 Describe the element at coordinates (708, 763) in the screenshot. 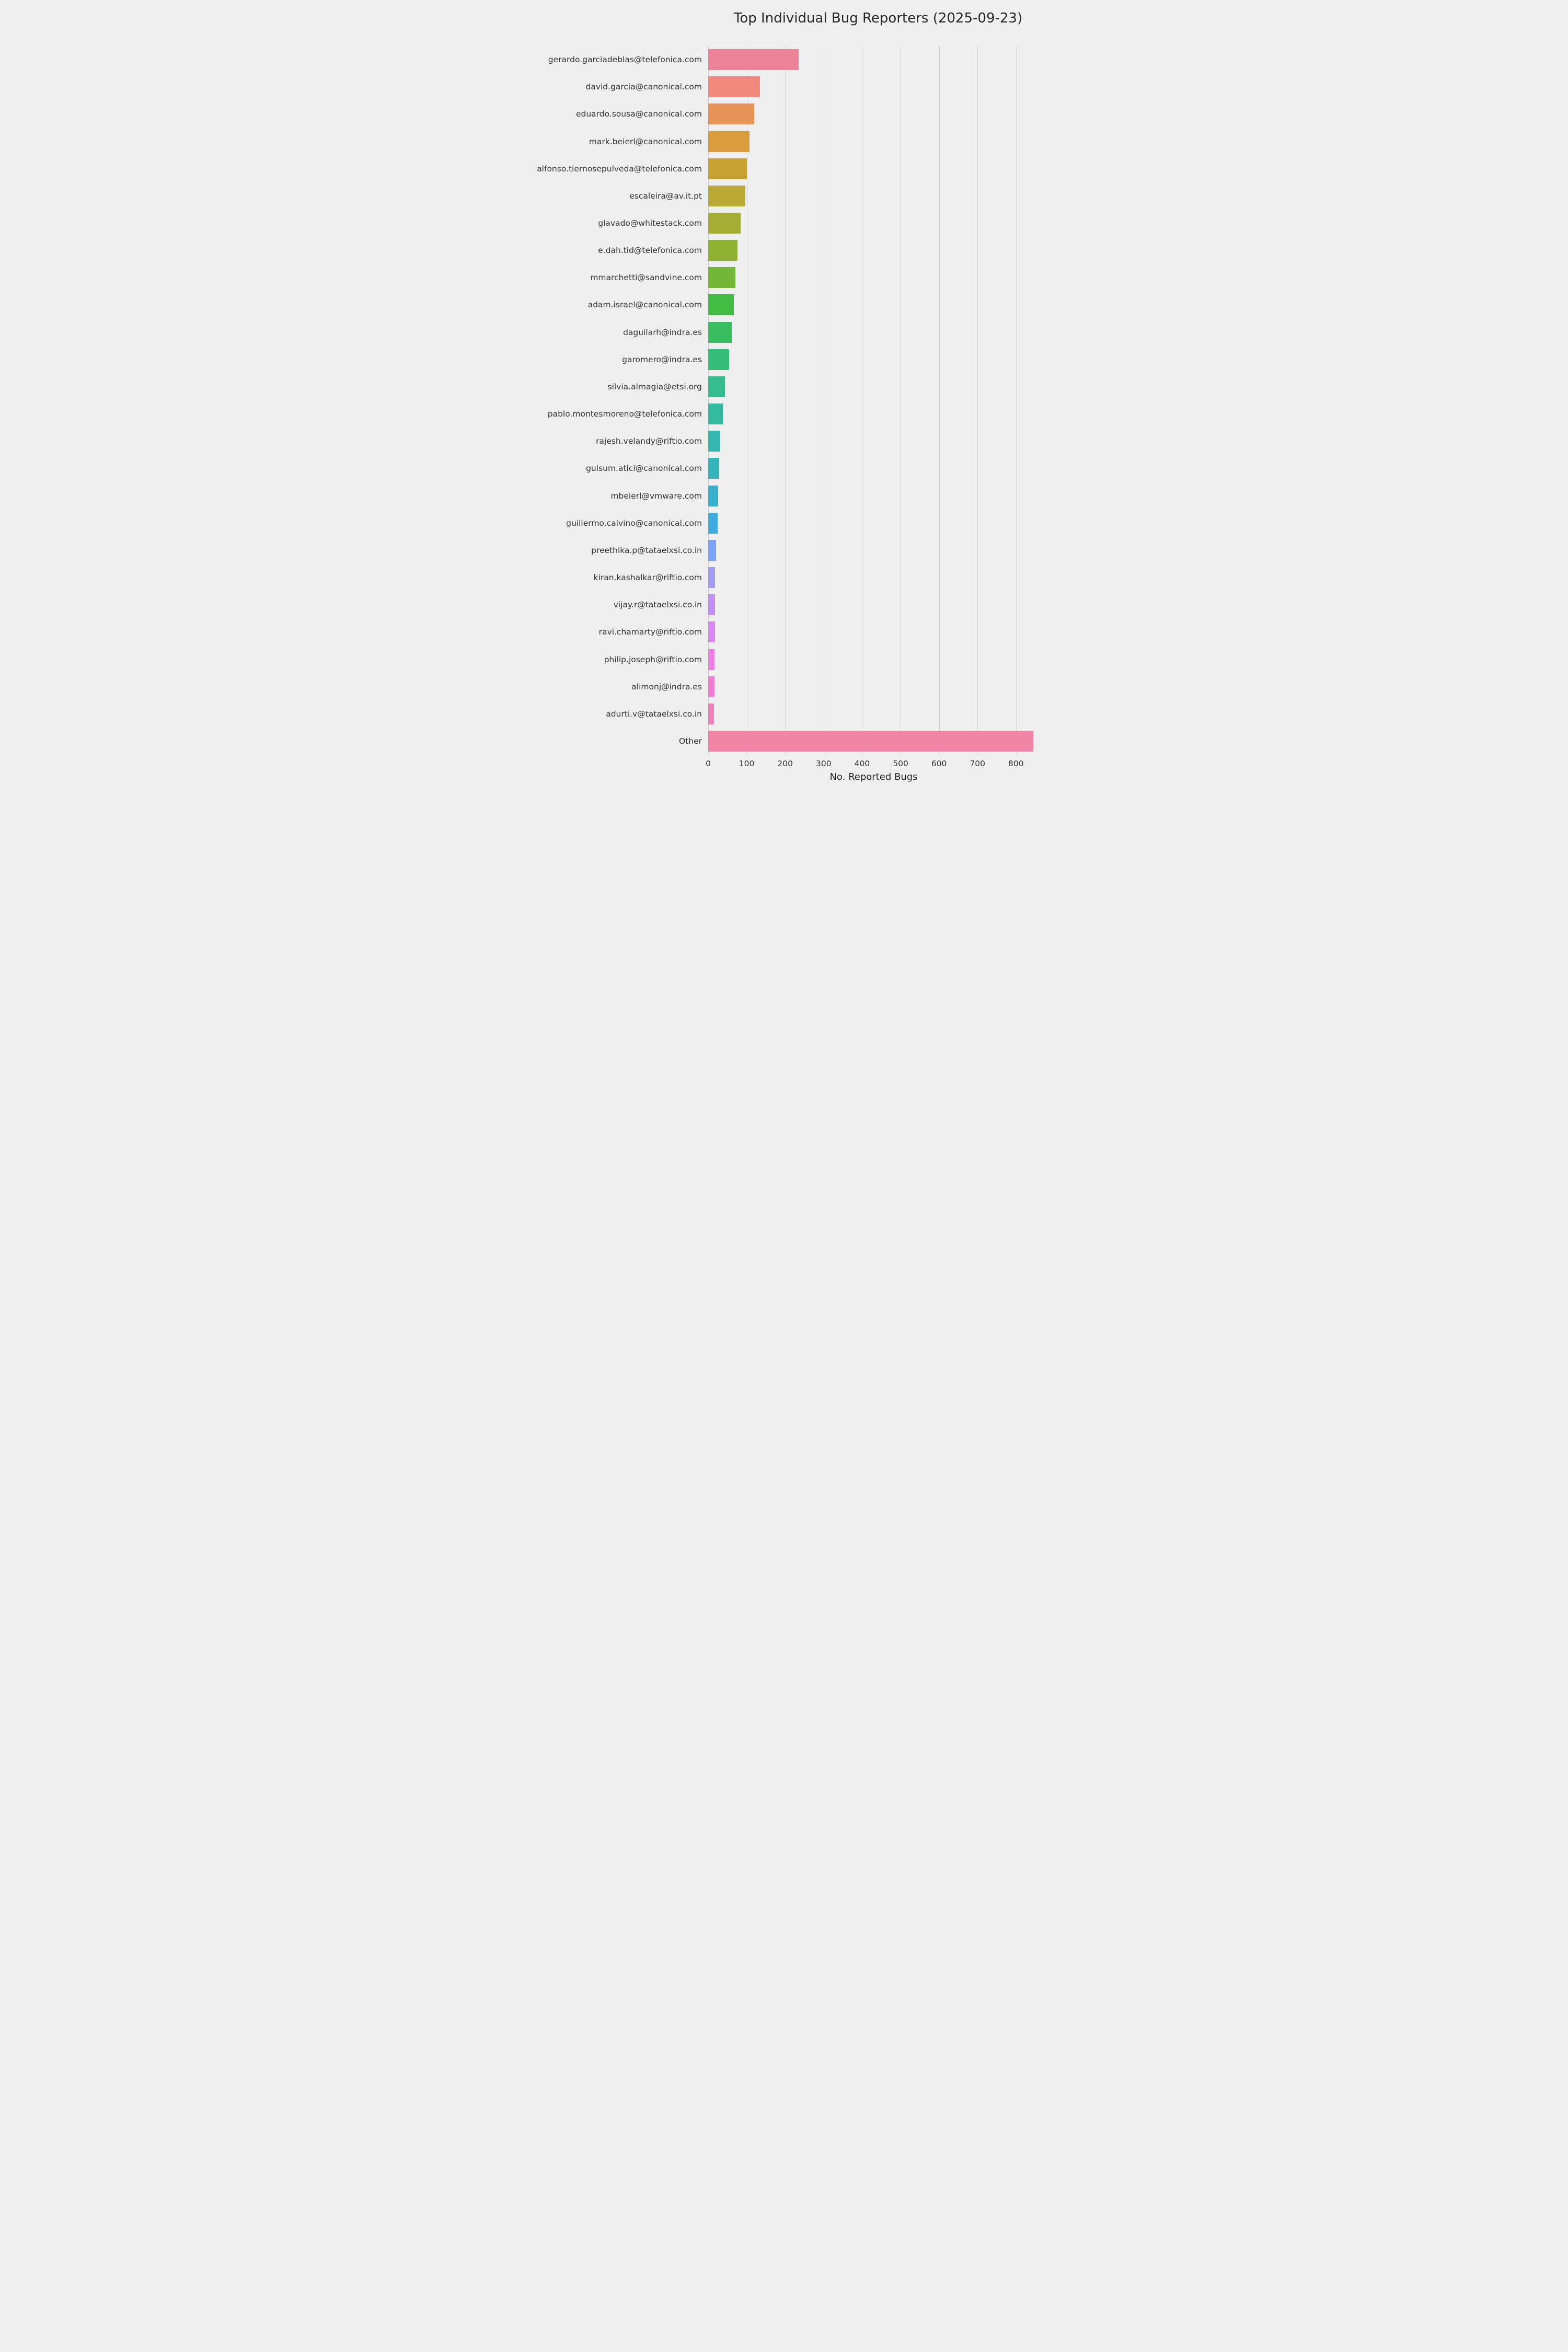

I see `x-tick-label: 0` at that location.